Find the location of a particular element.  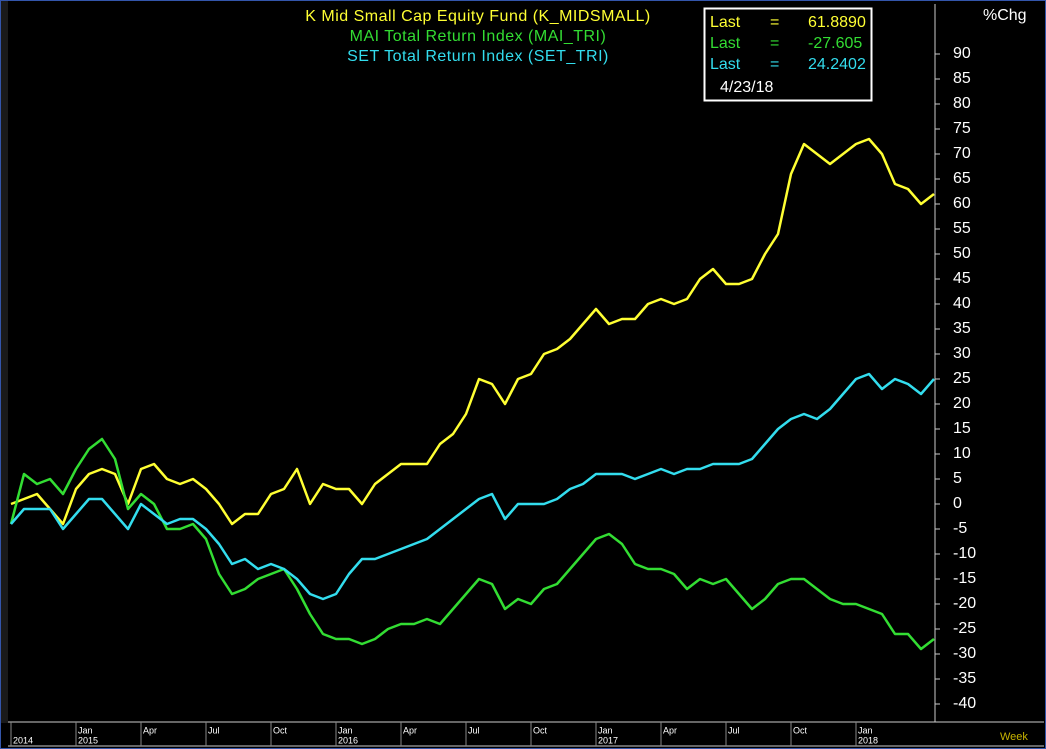

y-tick-label: -10 is located at coordinates (964, 553).